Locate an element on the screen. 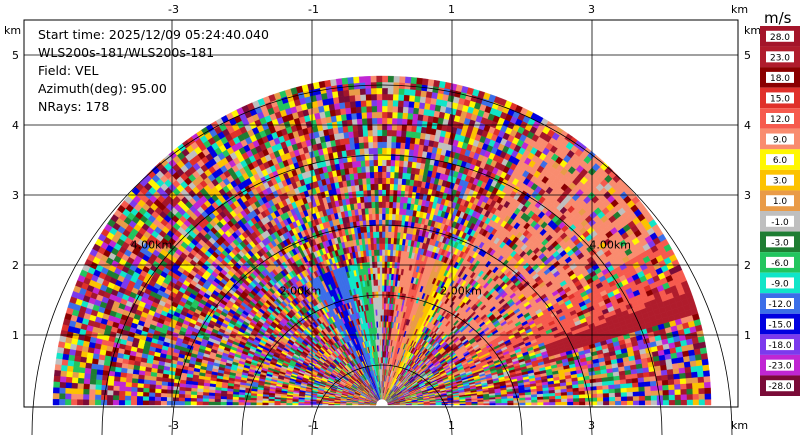 The image size is (800, 442). nrays-text: NRays: 178 is located at coordinates (153, 107).